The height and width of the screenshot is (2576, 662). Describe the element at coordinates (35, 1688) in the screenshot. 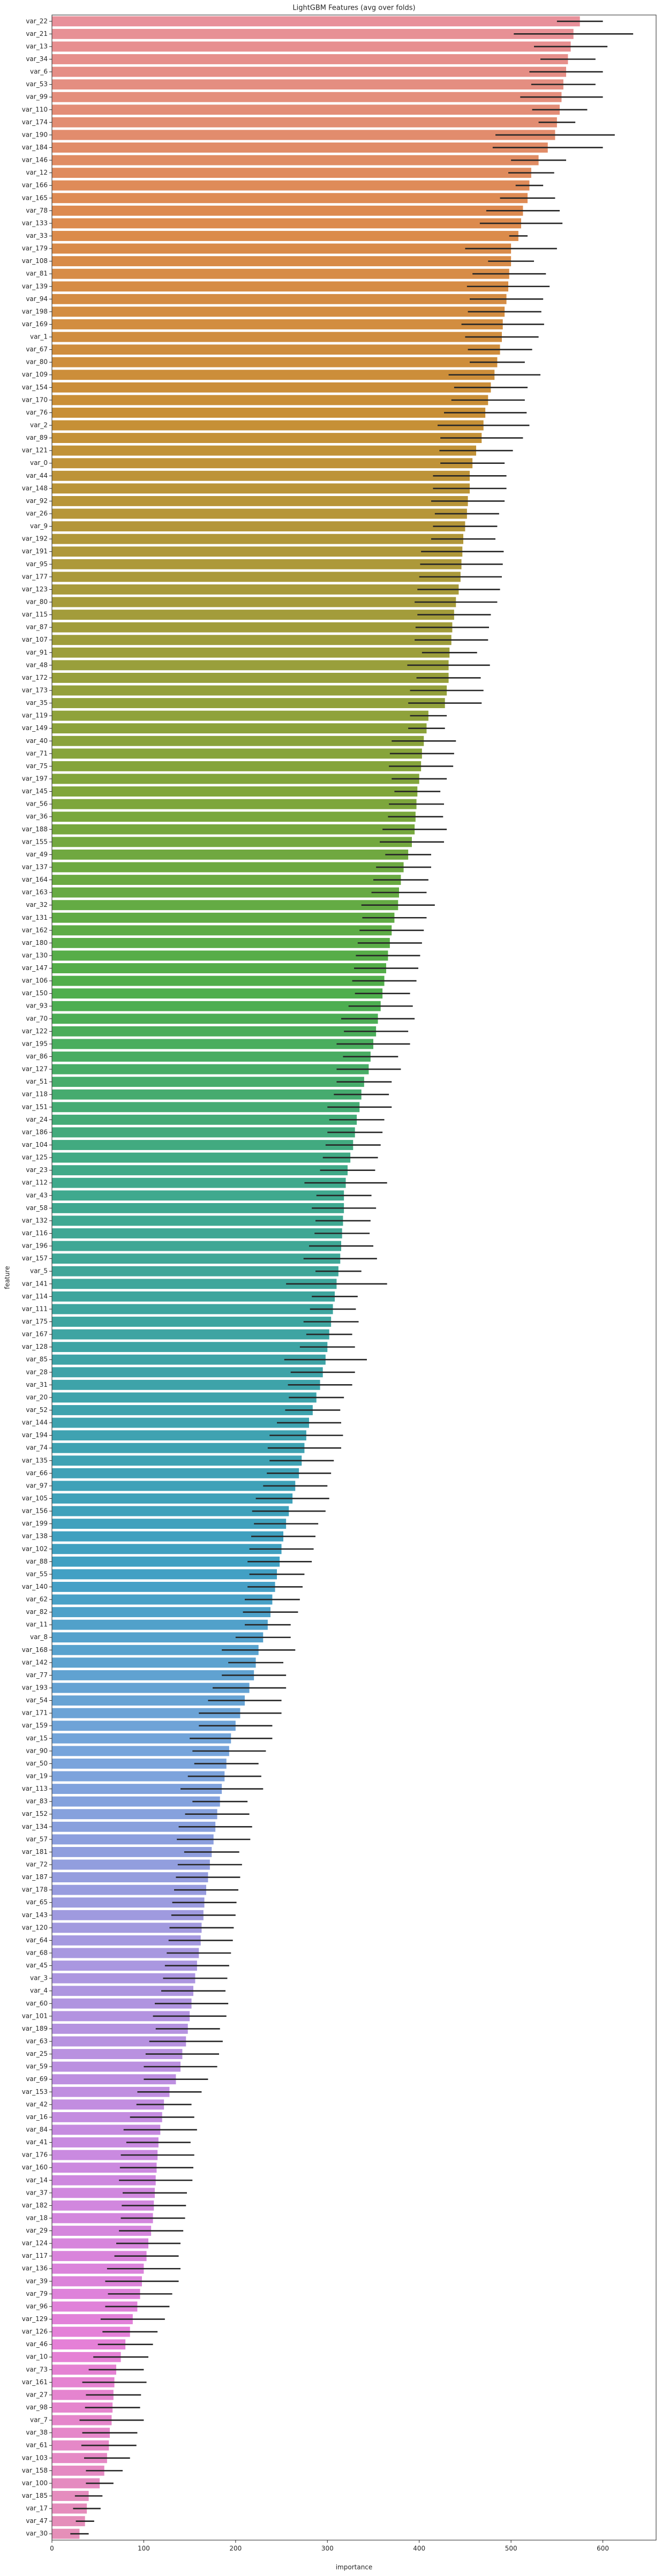

I see `y-tick-label: var_193` at that location.